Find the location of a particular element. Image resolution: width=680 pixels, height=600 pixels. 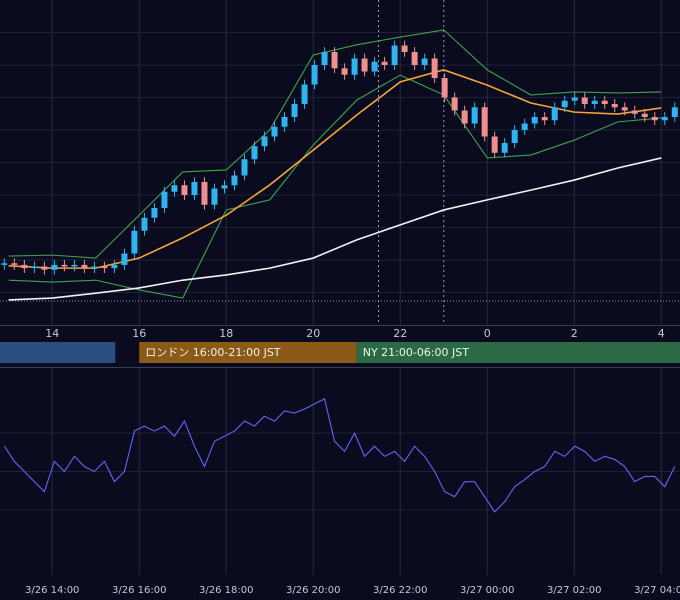

x-tick-label: 3/26 18:00 is located at coordinates (226, 590).